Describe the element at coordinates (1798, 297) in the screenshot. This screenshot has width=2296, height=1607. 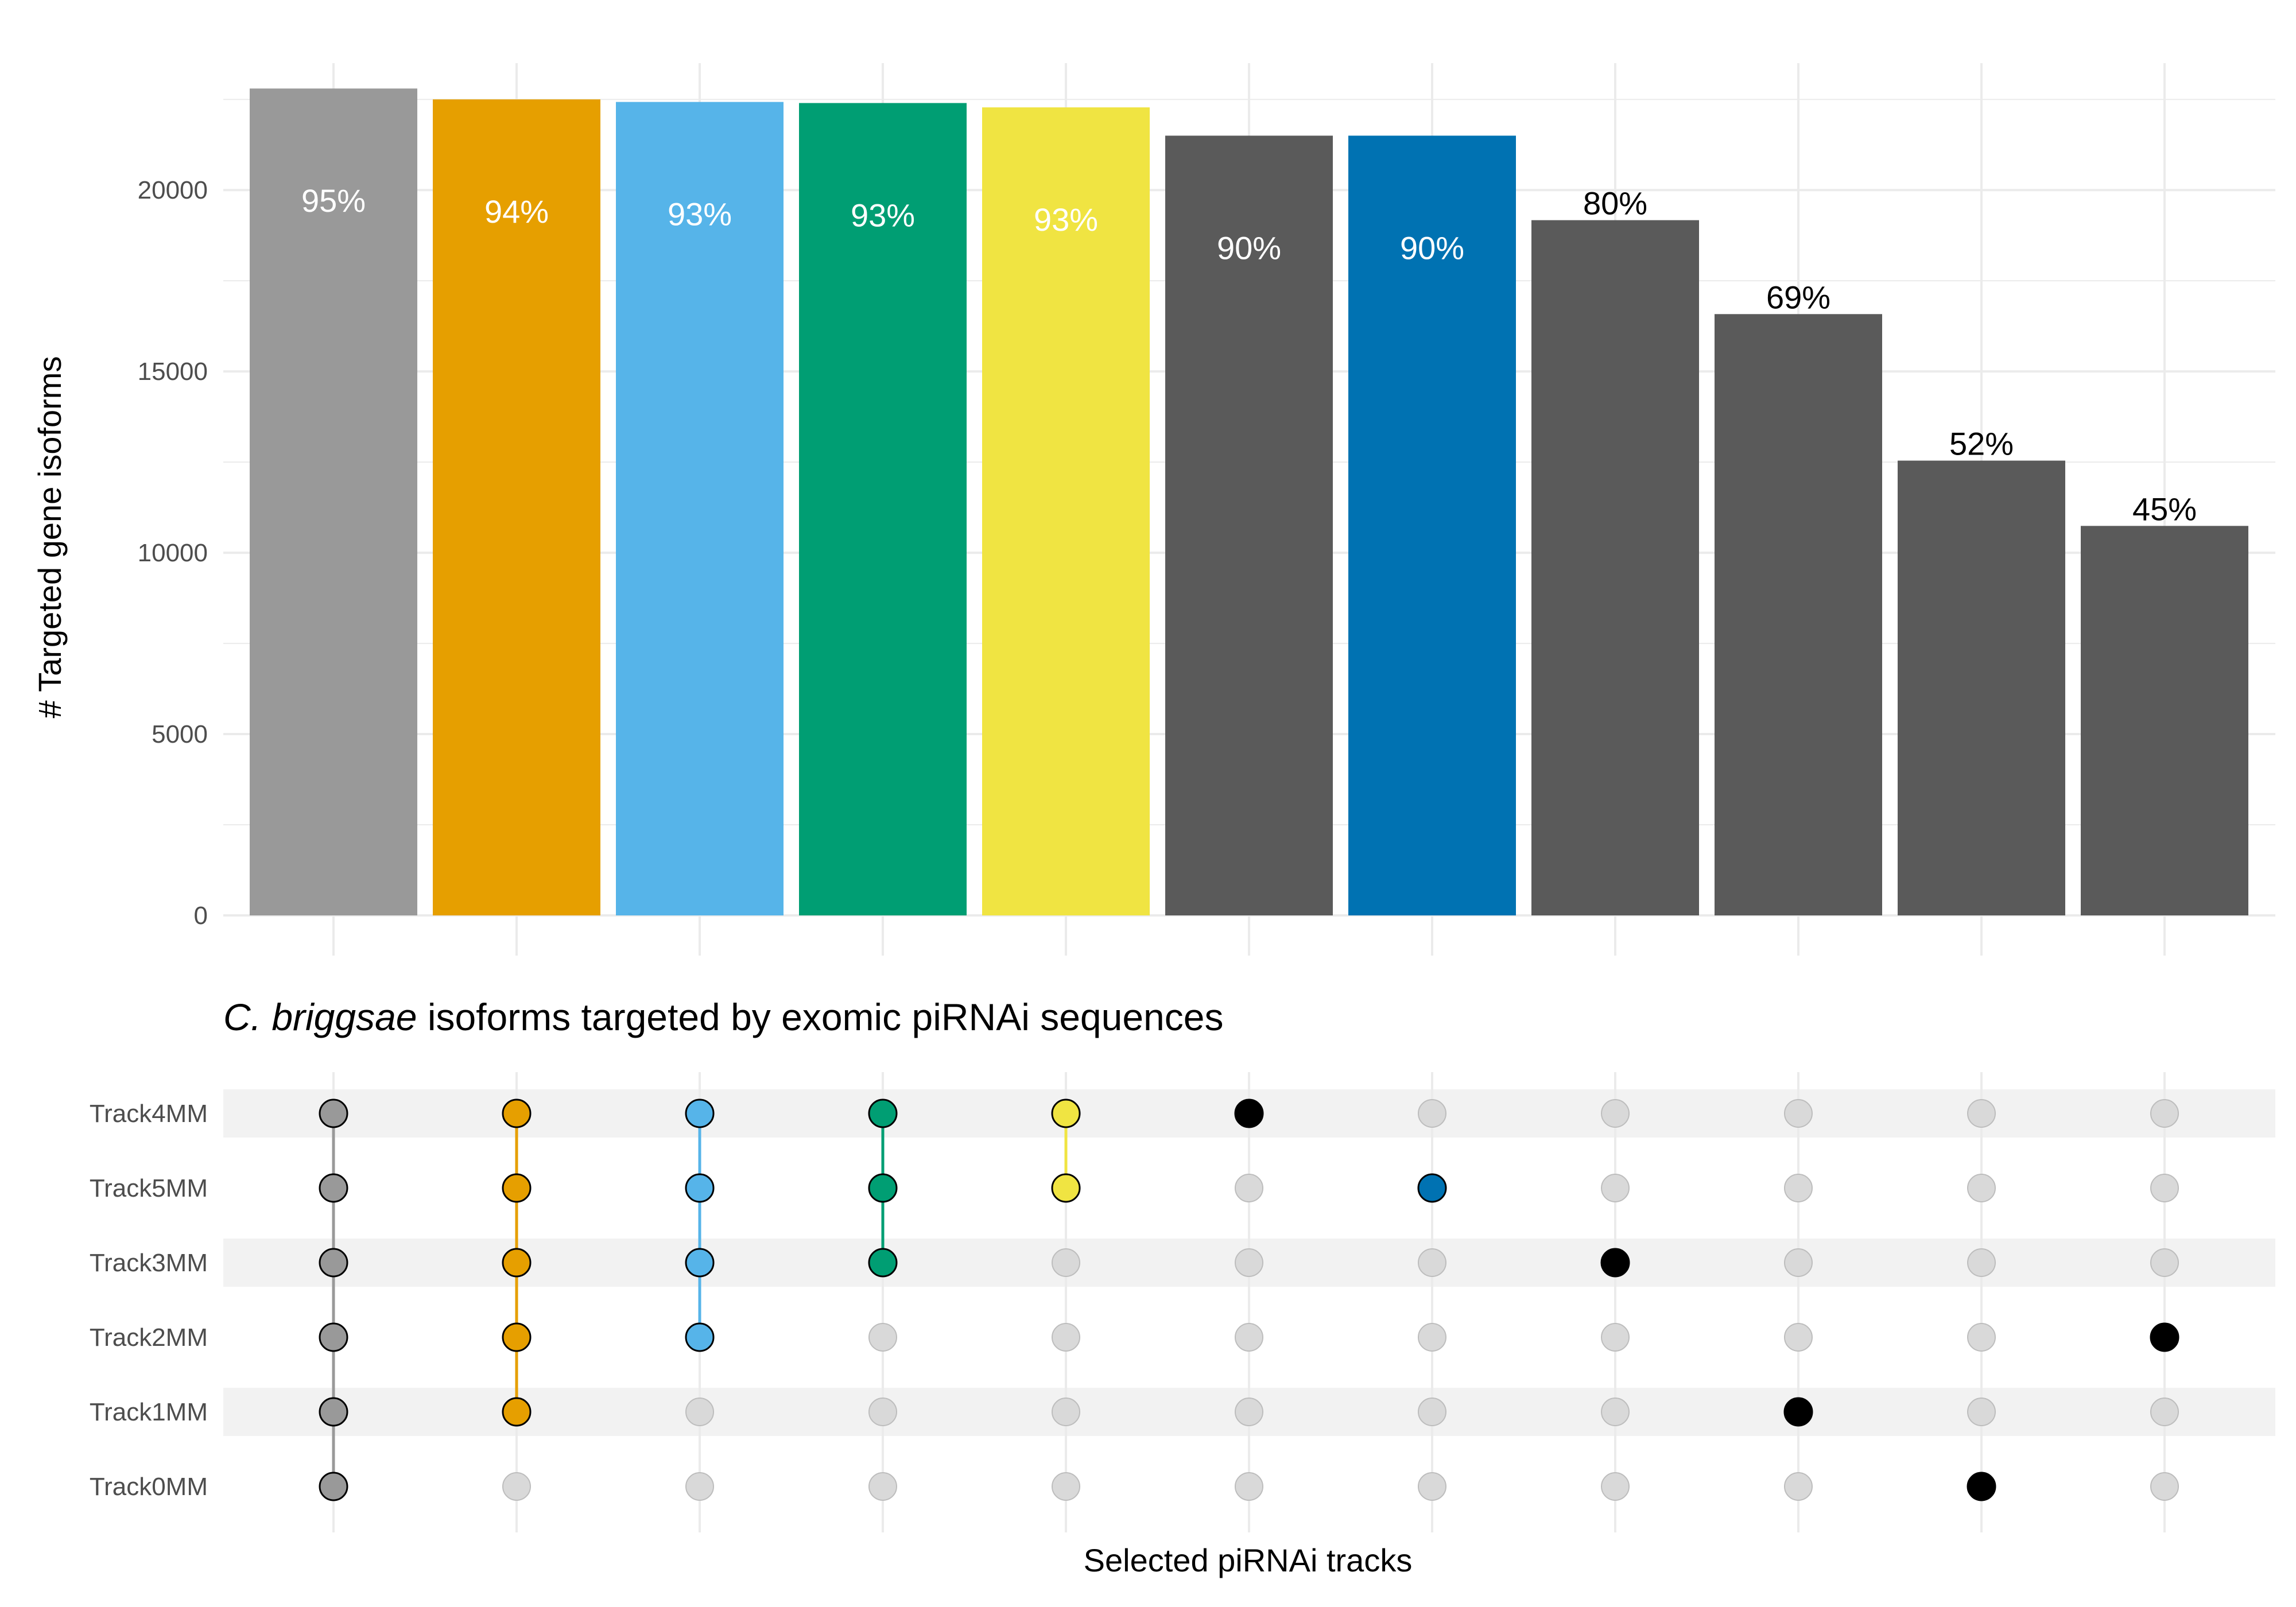
I see `bar-value-label: 69%` at that location.